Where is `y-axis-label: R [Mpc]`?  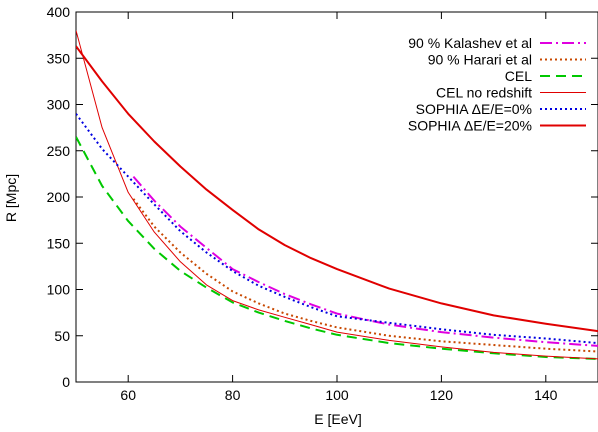 y-axis-label: R [Mpc] is located at coordinates (11, 198).